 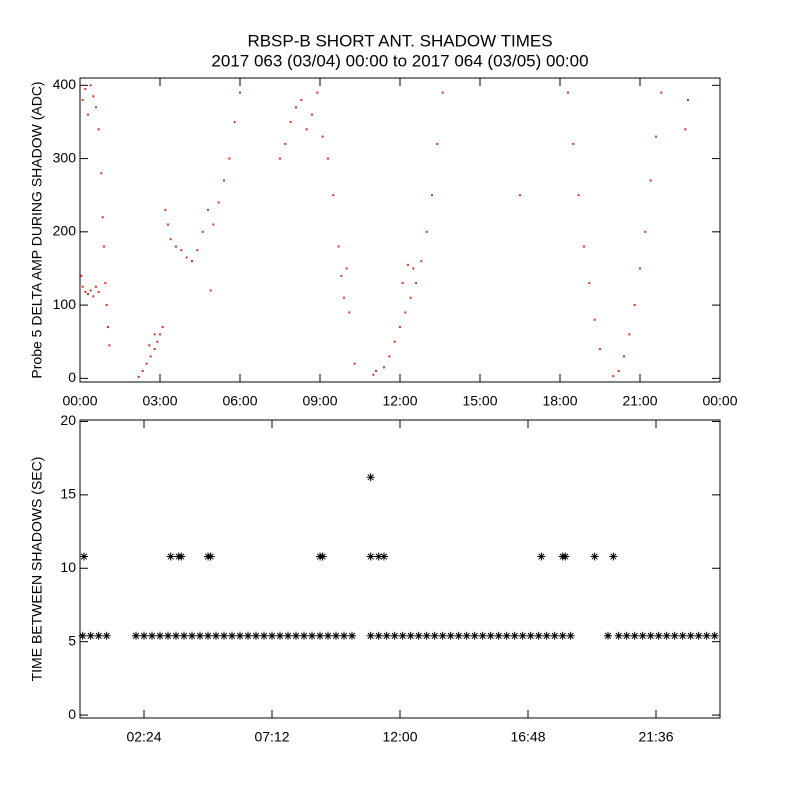 I want to click on y-tick-label: 15, so click(x=68, y=494).